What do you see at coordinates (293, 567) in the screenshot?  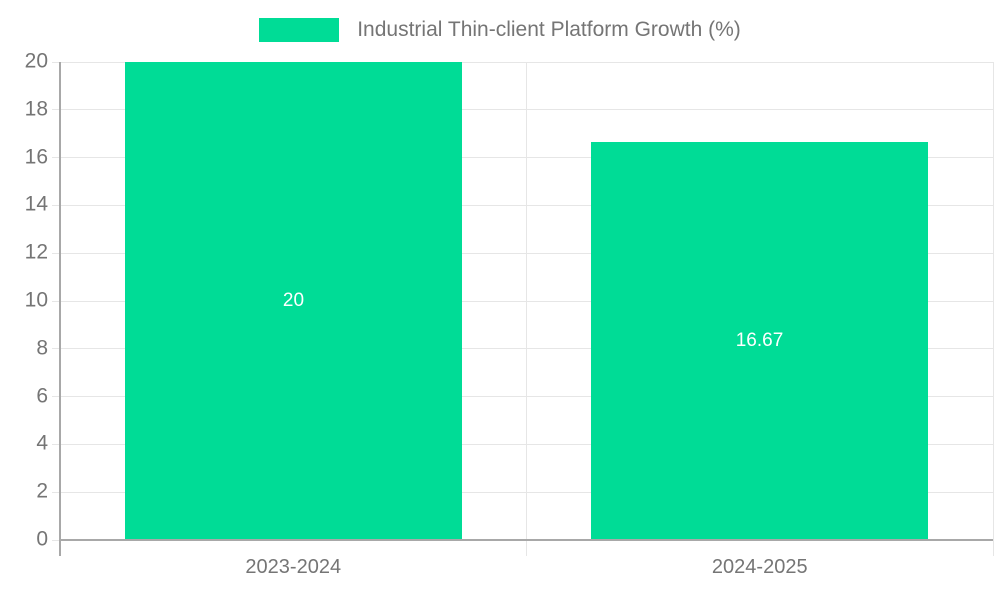 I see `x-axis-category-label: 2023-2024` at bounding box center [293, 567].